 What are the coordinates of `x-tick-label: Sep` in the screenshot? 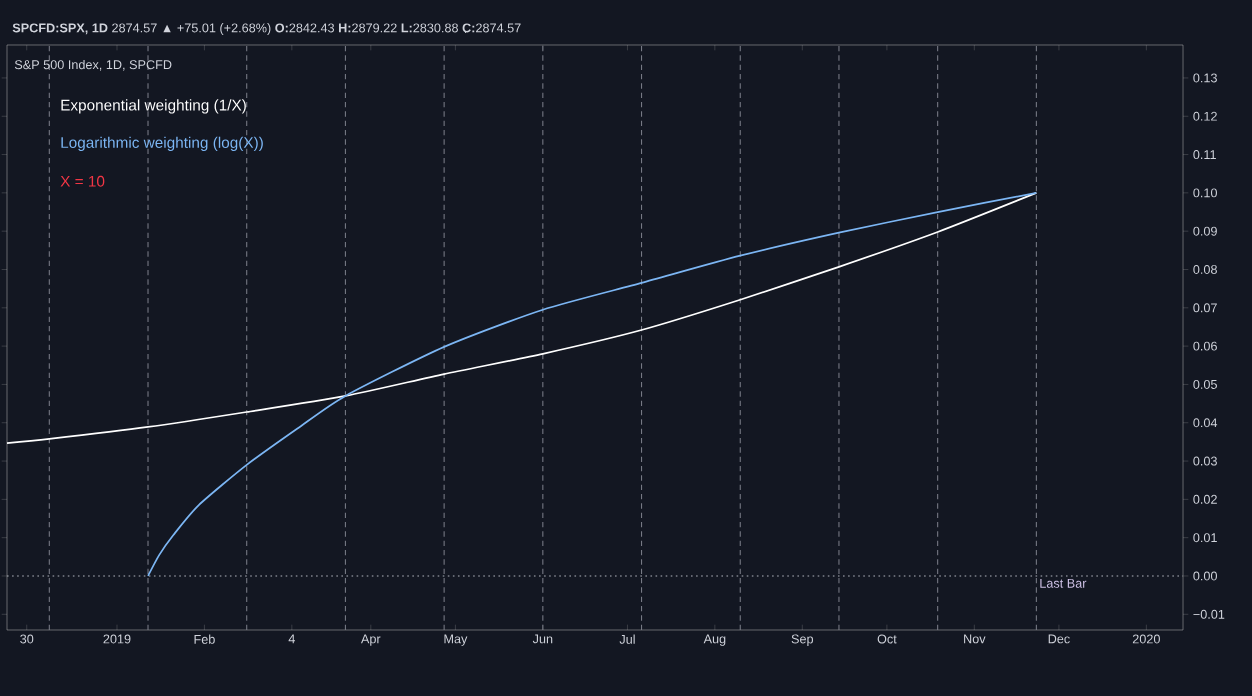 It's located at (802, 640).